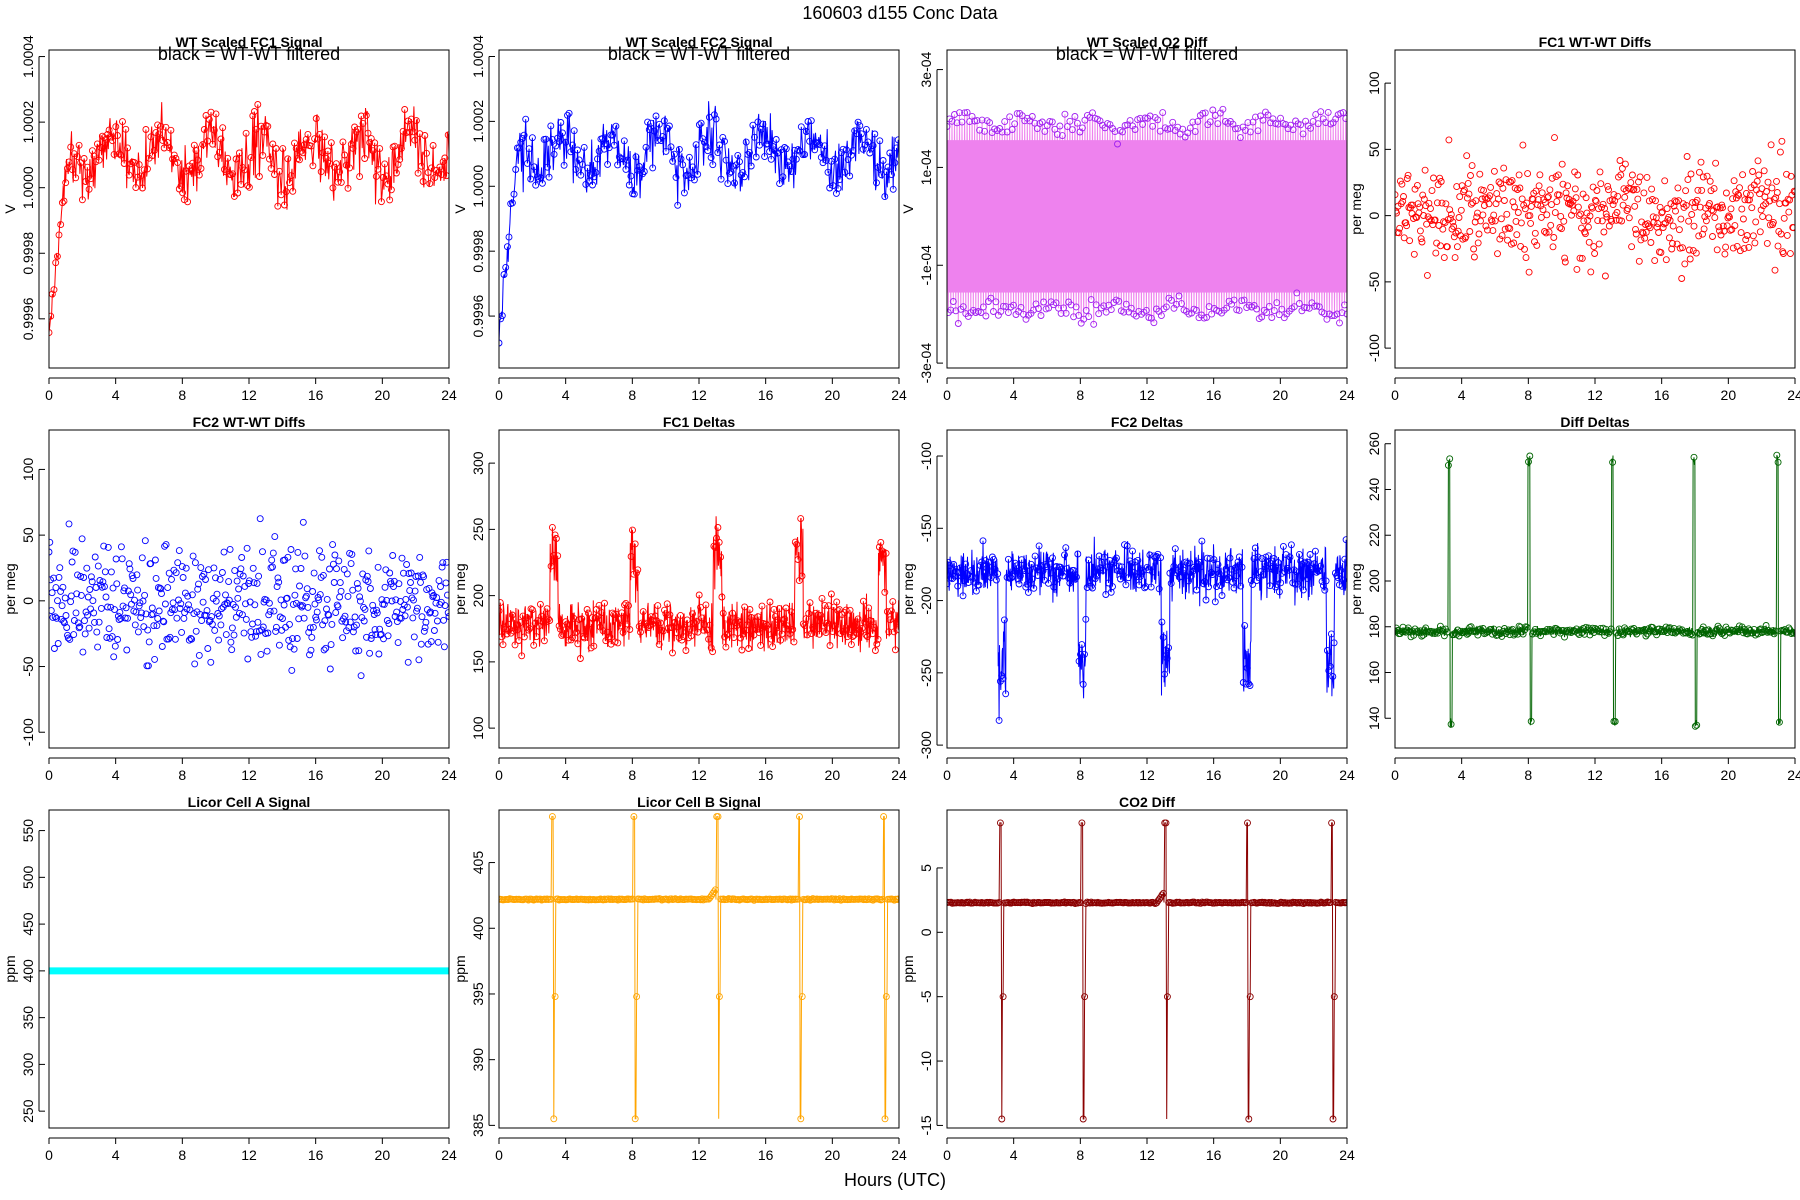  What do you see at coordinates (249, 54) in the screenshot?
I see `chart-annotation: black = WT-WT filtered` at bounding box center [249, 54].